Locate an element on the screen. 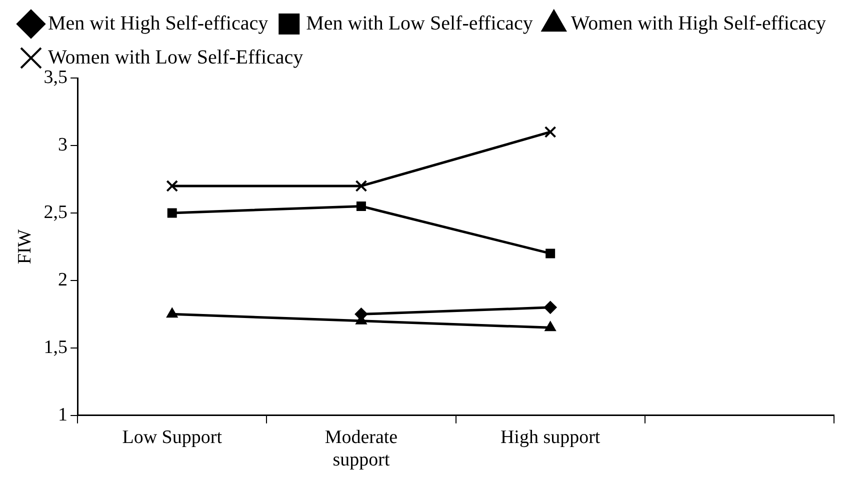 The width and height of the screenshot is (843, 483). y-tick-label: 1,5 is located at coordinates (56, 347).